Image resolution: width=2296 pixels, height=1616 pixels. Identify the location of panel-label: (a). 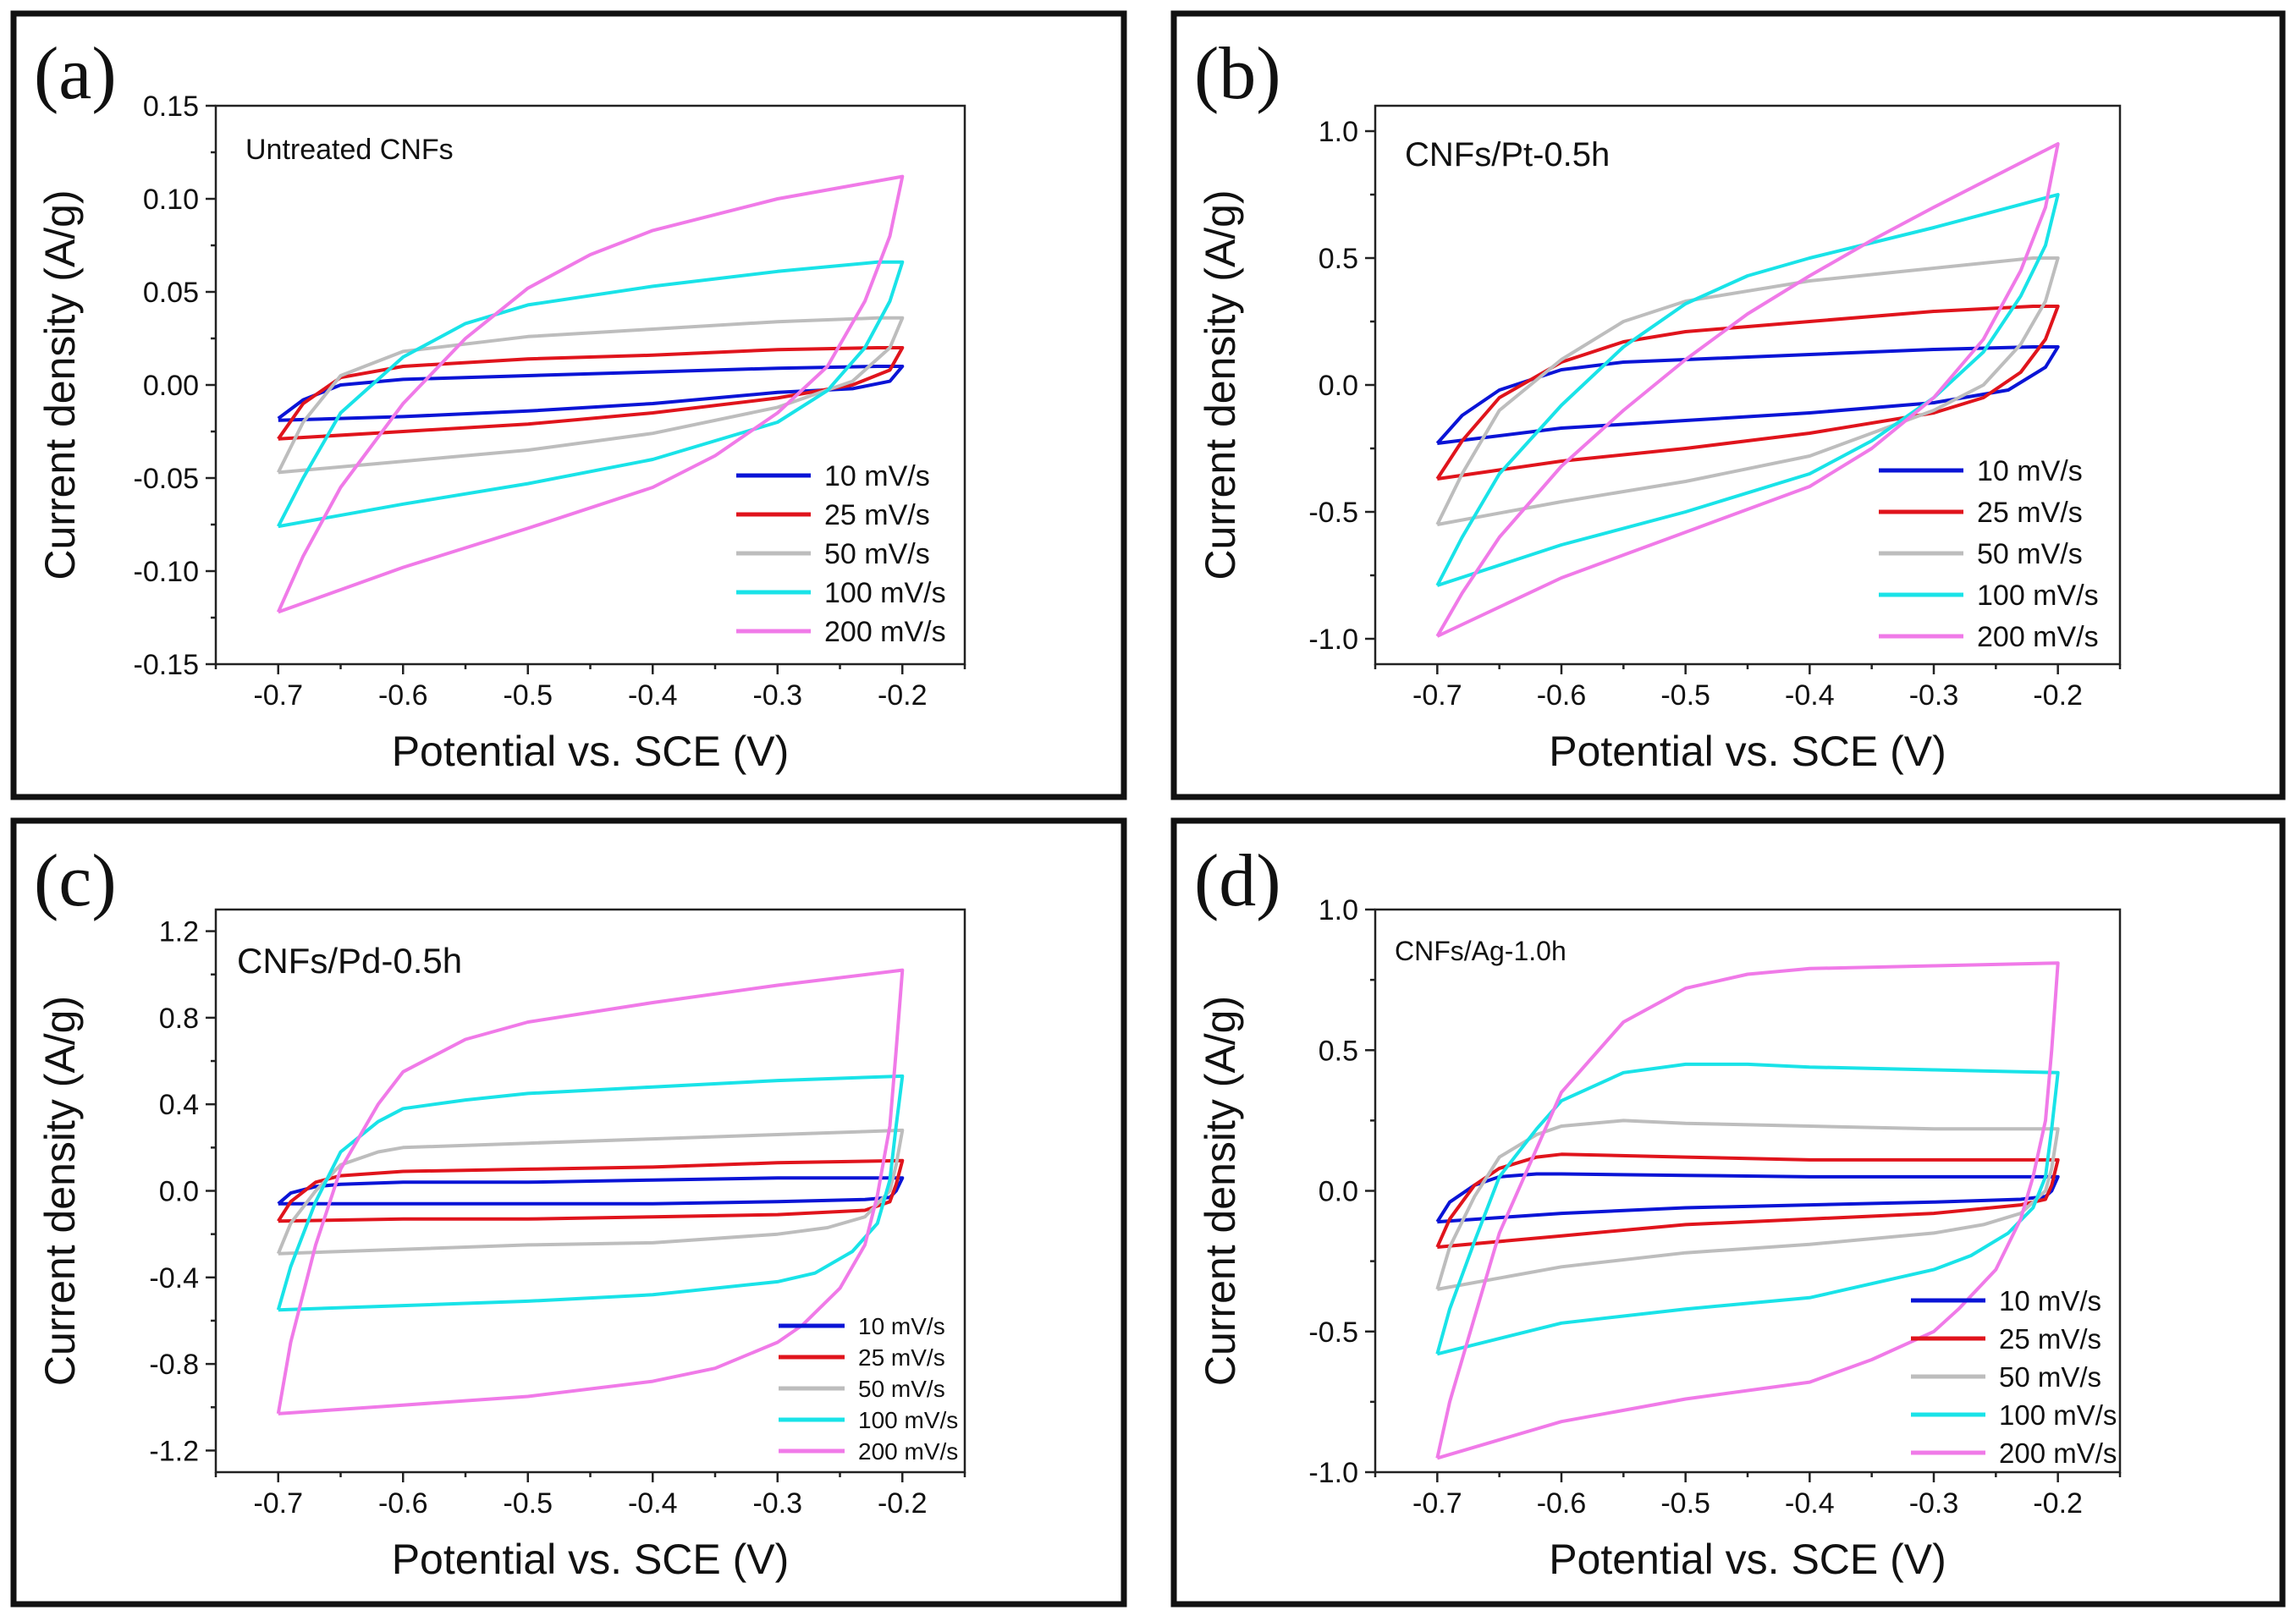
(75, 74).